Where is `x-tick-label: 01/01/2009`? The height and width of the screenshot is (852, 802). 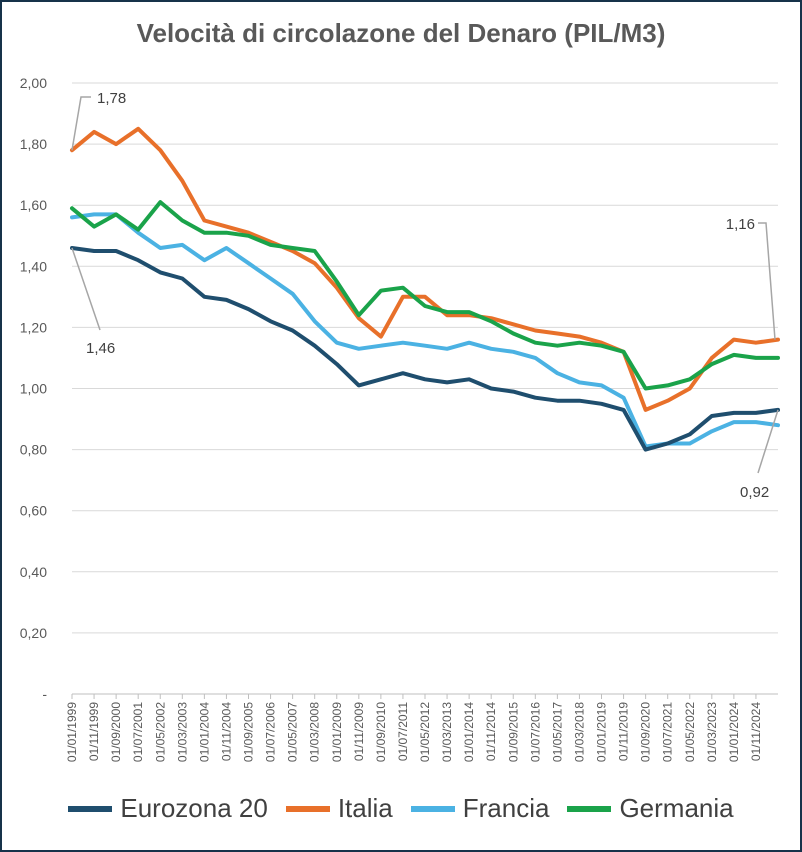
x-tick-label: 01/01/2009 is located at coordinates (337, 732).